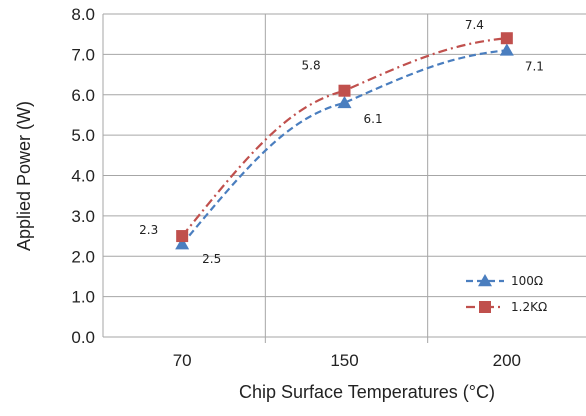 The height and width of the screenshot is (416, 586). Describe the element at coordinates (83, 176) in the screenshot. I see `y-tick-label: 4.0` at that location.